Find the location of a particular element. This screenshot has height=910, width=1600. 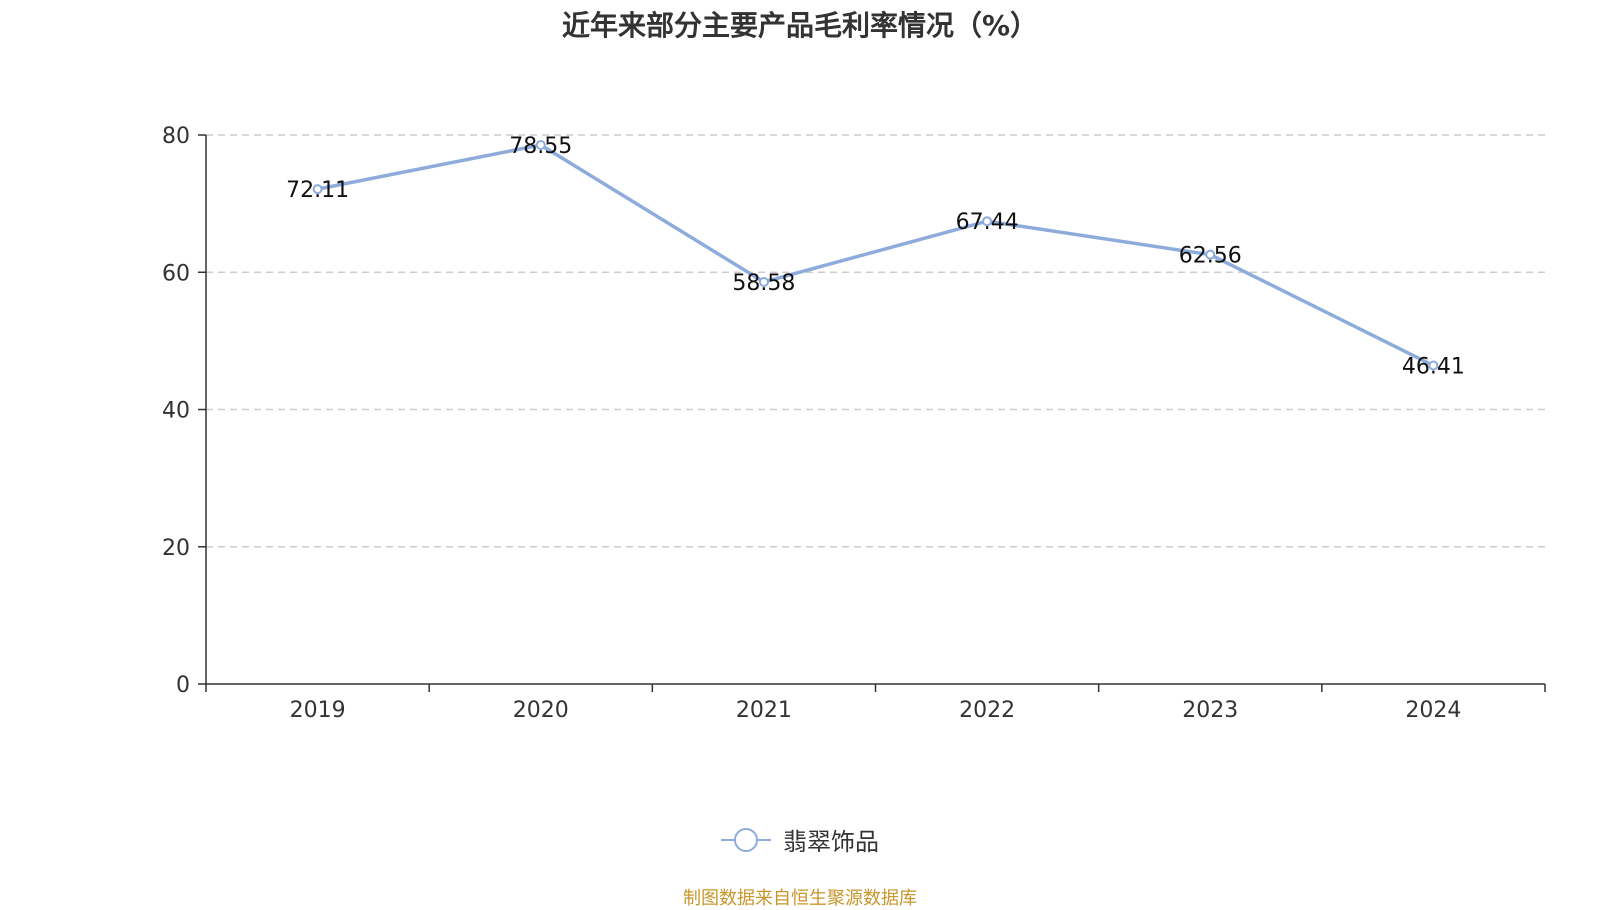

data-label: 46.41 is located at coordinates (1433, 367).